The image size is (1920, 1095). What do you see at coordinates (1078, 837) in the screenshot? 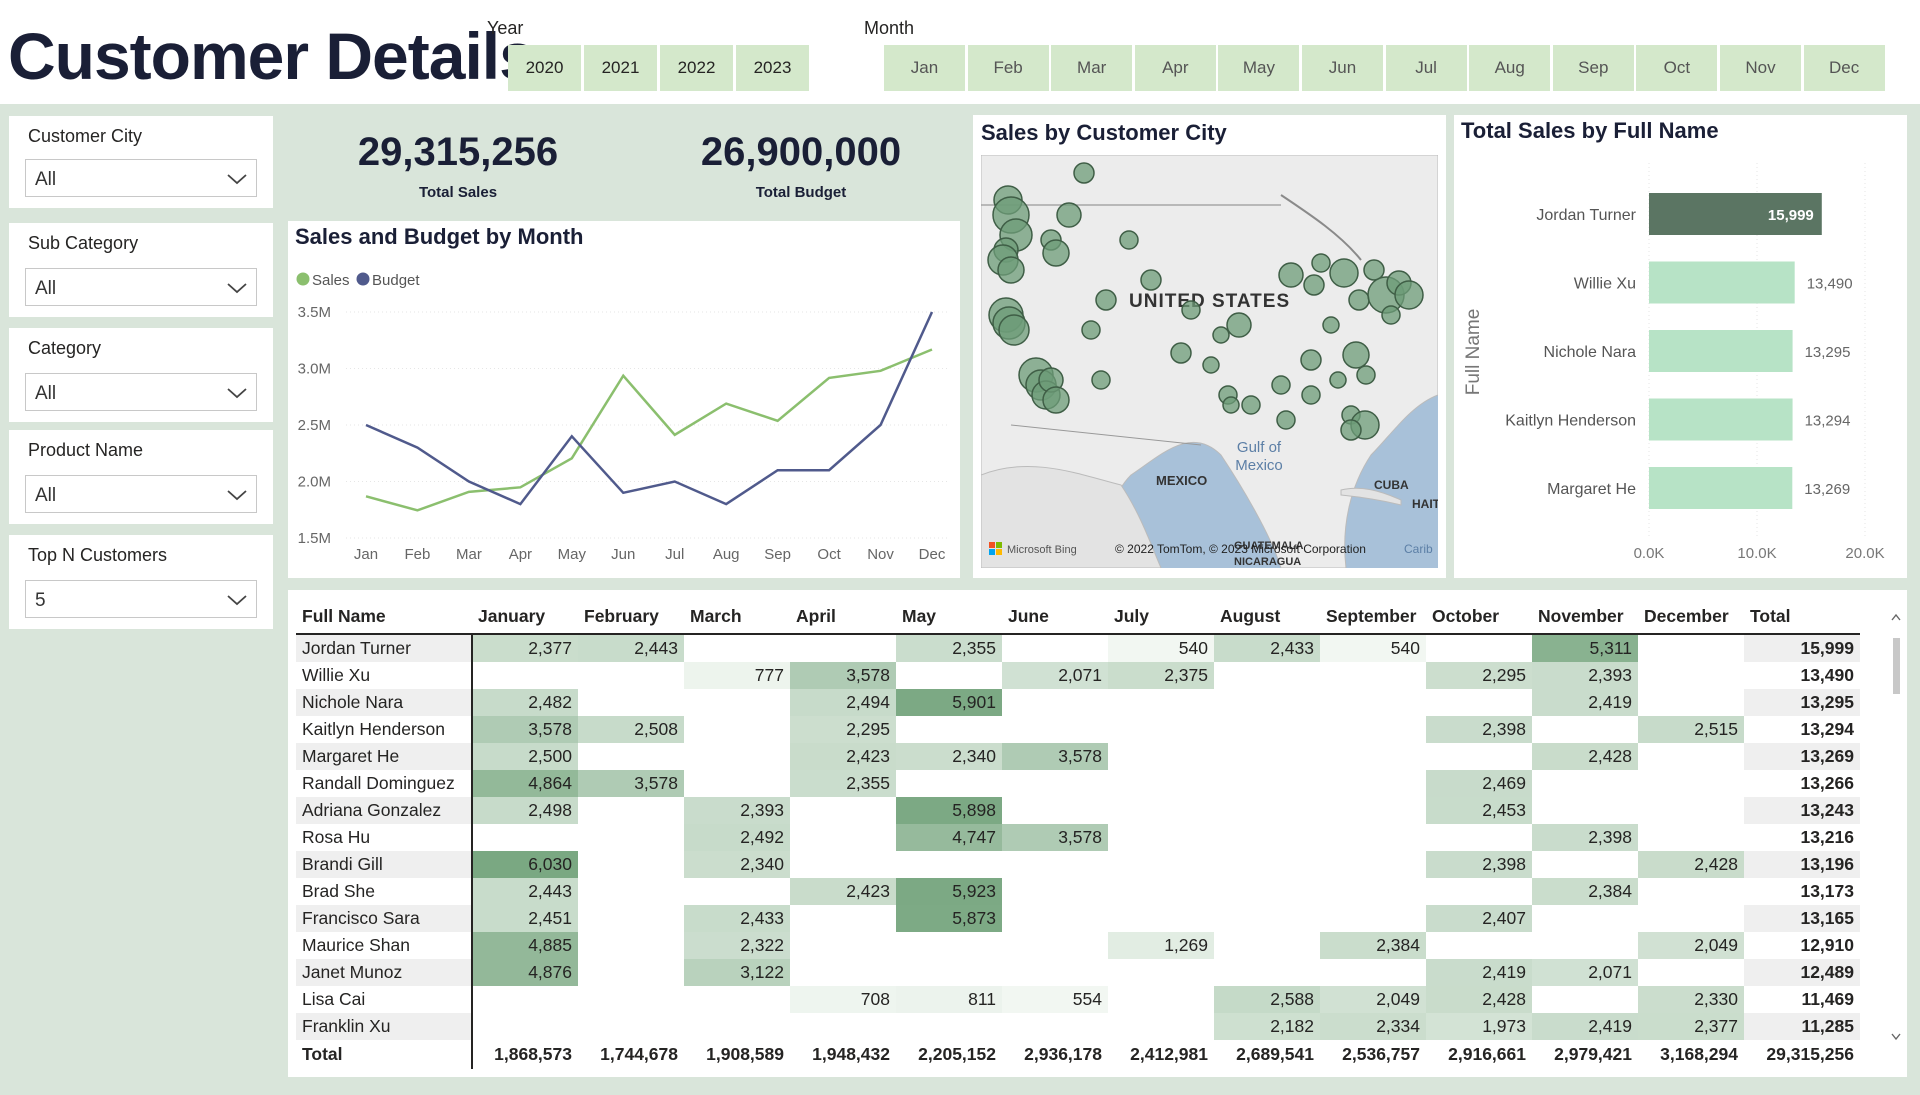
I see `table-row: Rosa Hu 2,492 4,747 3,578 2,398 13,216` at bounding box center [1078, 837].